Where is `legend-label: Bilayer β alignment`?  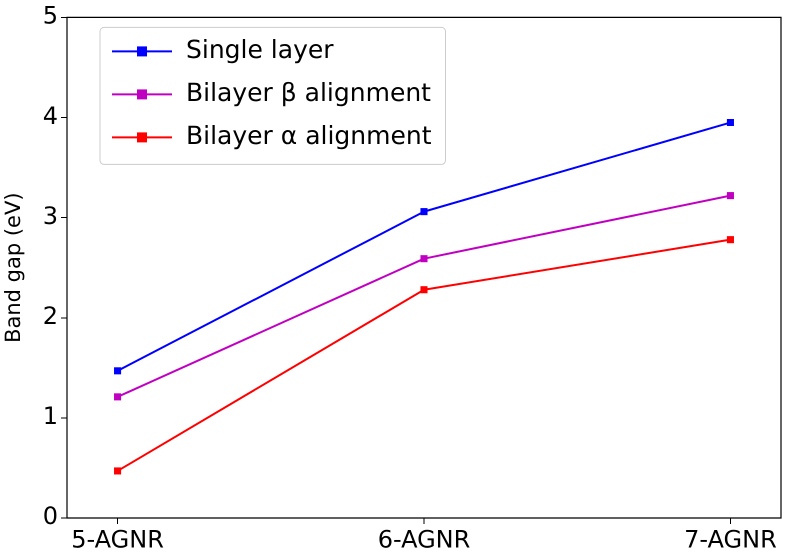
legend-label: Bilayer β alignment is located at coordinates (309, 92).